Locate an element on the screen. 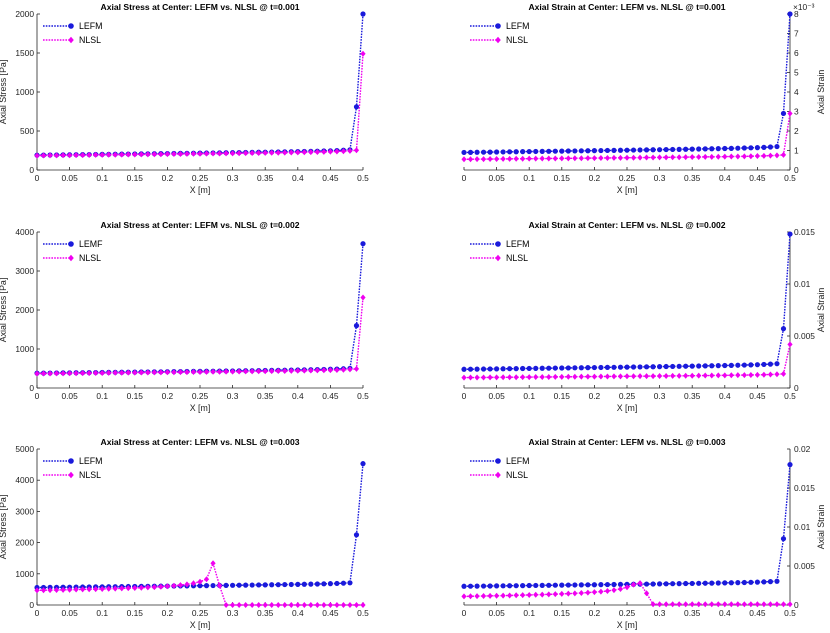  y-tick-label: 1000 is located at coordinates (24, 92).